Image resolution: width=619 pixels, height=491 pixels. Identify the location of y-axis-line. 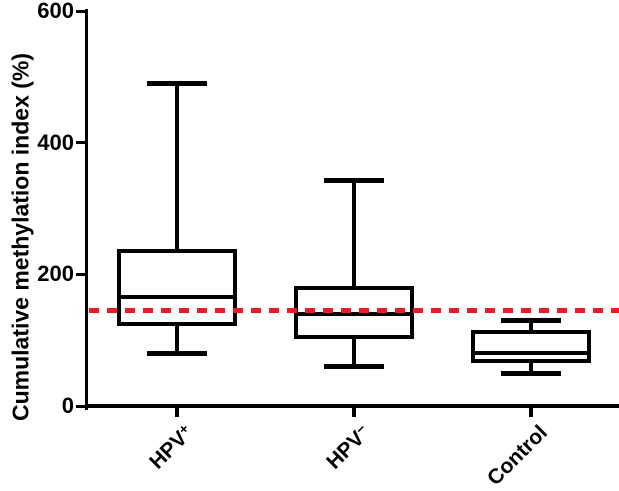
(86, 209).